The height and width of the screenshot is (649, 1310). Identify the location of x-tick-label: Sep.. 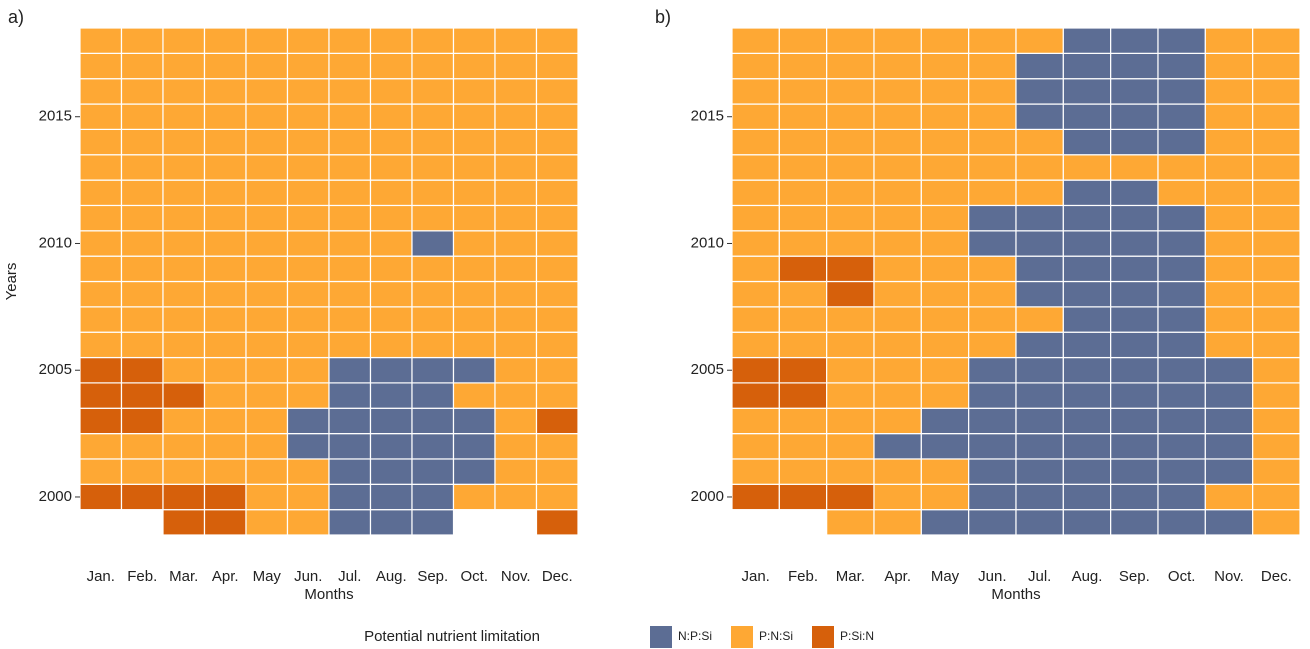
(1134, 576).